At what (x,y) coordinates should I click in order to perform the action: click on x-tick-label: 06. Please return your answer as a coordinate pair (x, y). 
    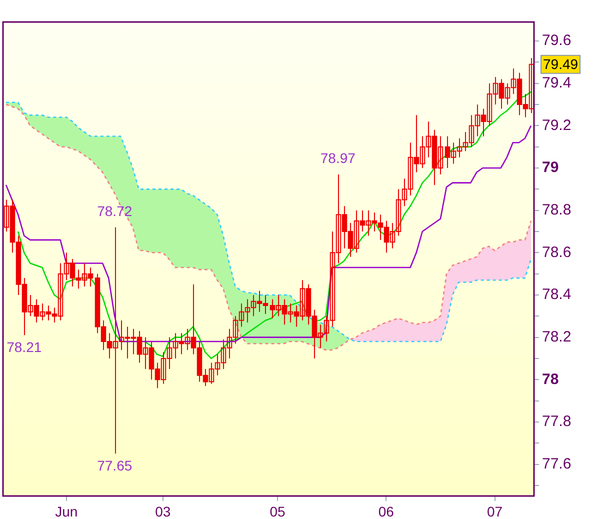
    Looking at the image, I should click on (386, 511).